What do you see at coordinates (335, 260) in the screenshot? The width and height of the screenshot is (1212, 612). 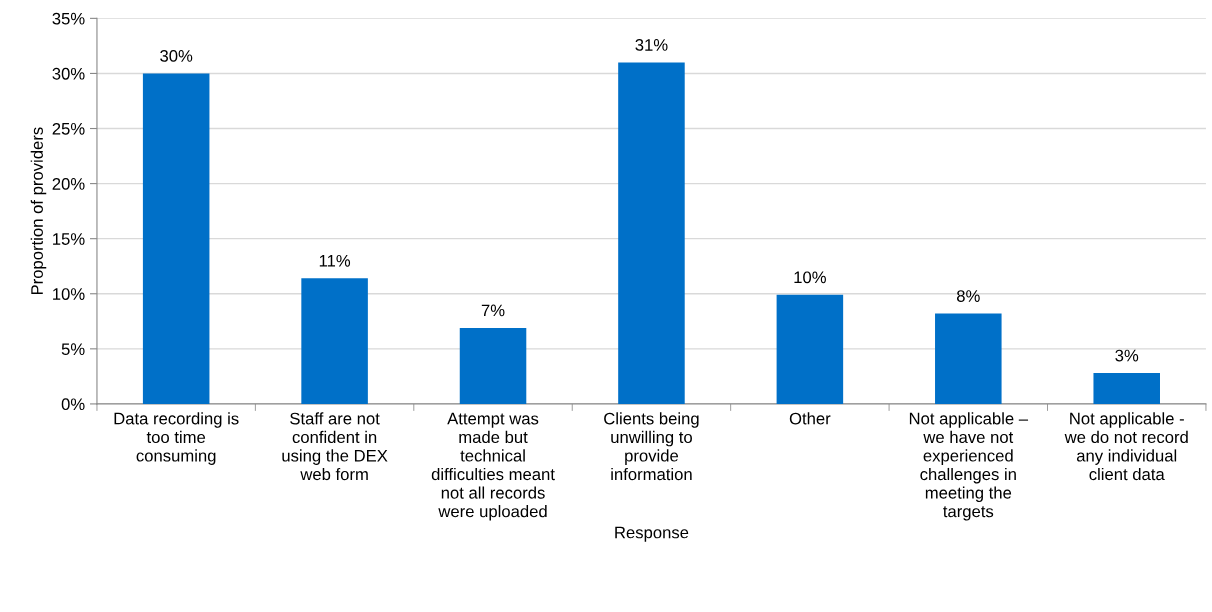 I see `data-label: 11%` at bounding box center [335, 260].